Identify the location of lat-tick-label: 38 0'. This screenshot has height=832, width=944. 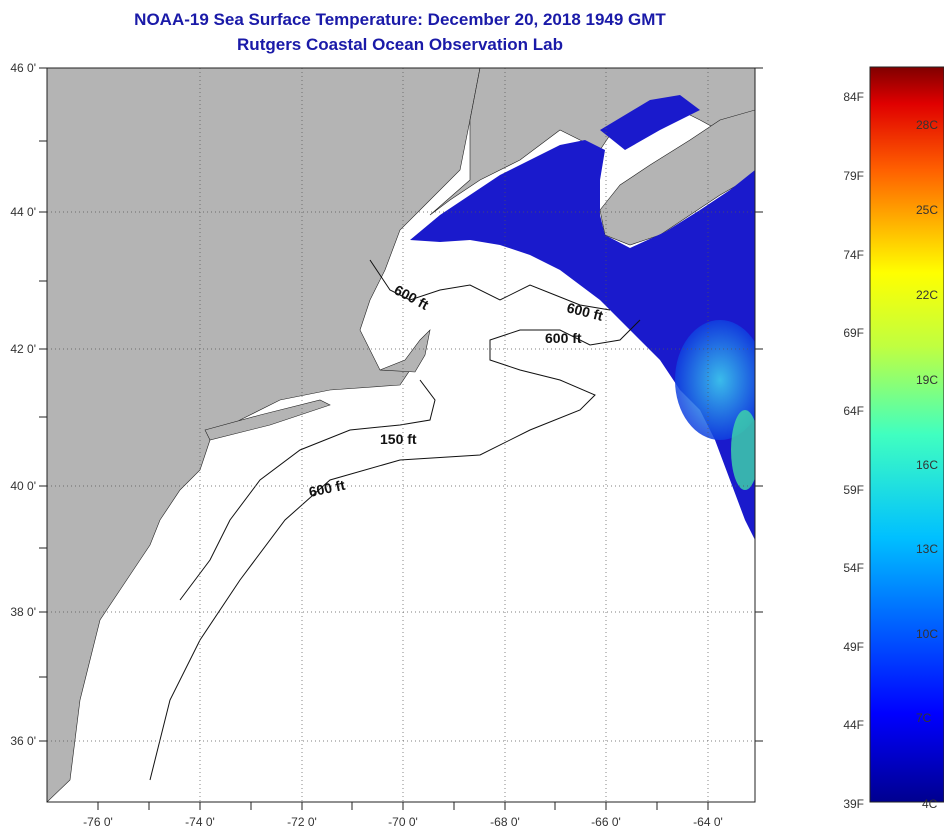
(23, 612).